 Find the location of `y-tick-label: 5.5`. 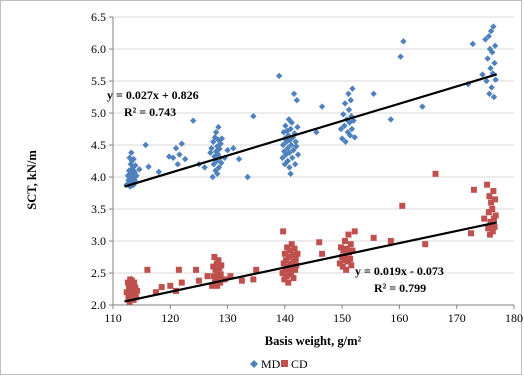

y-tick-label: 5.5 is located at coordinates (98, 81).